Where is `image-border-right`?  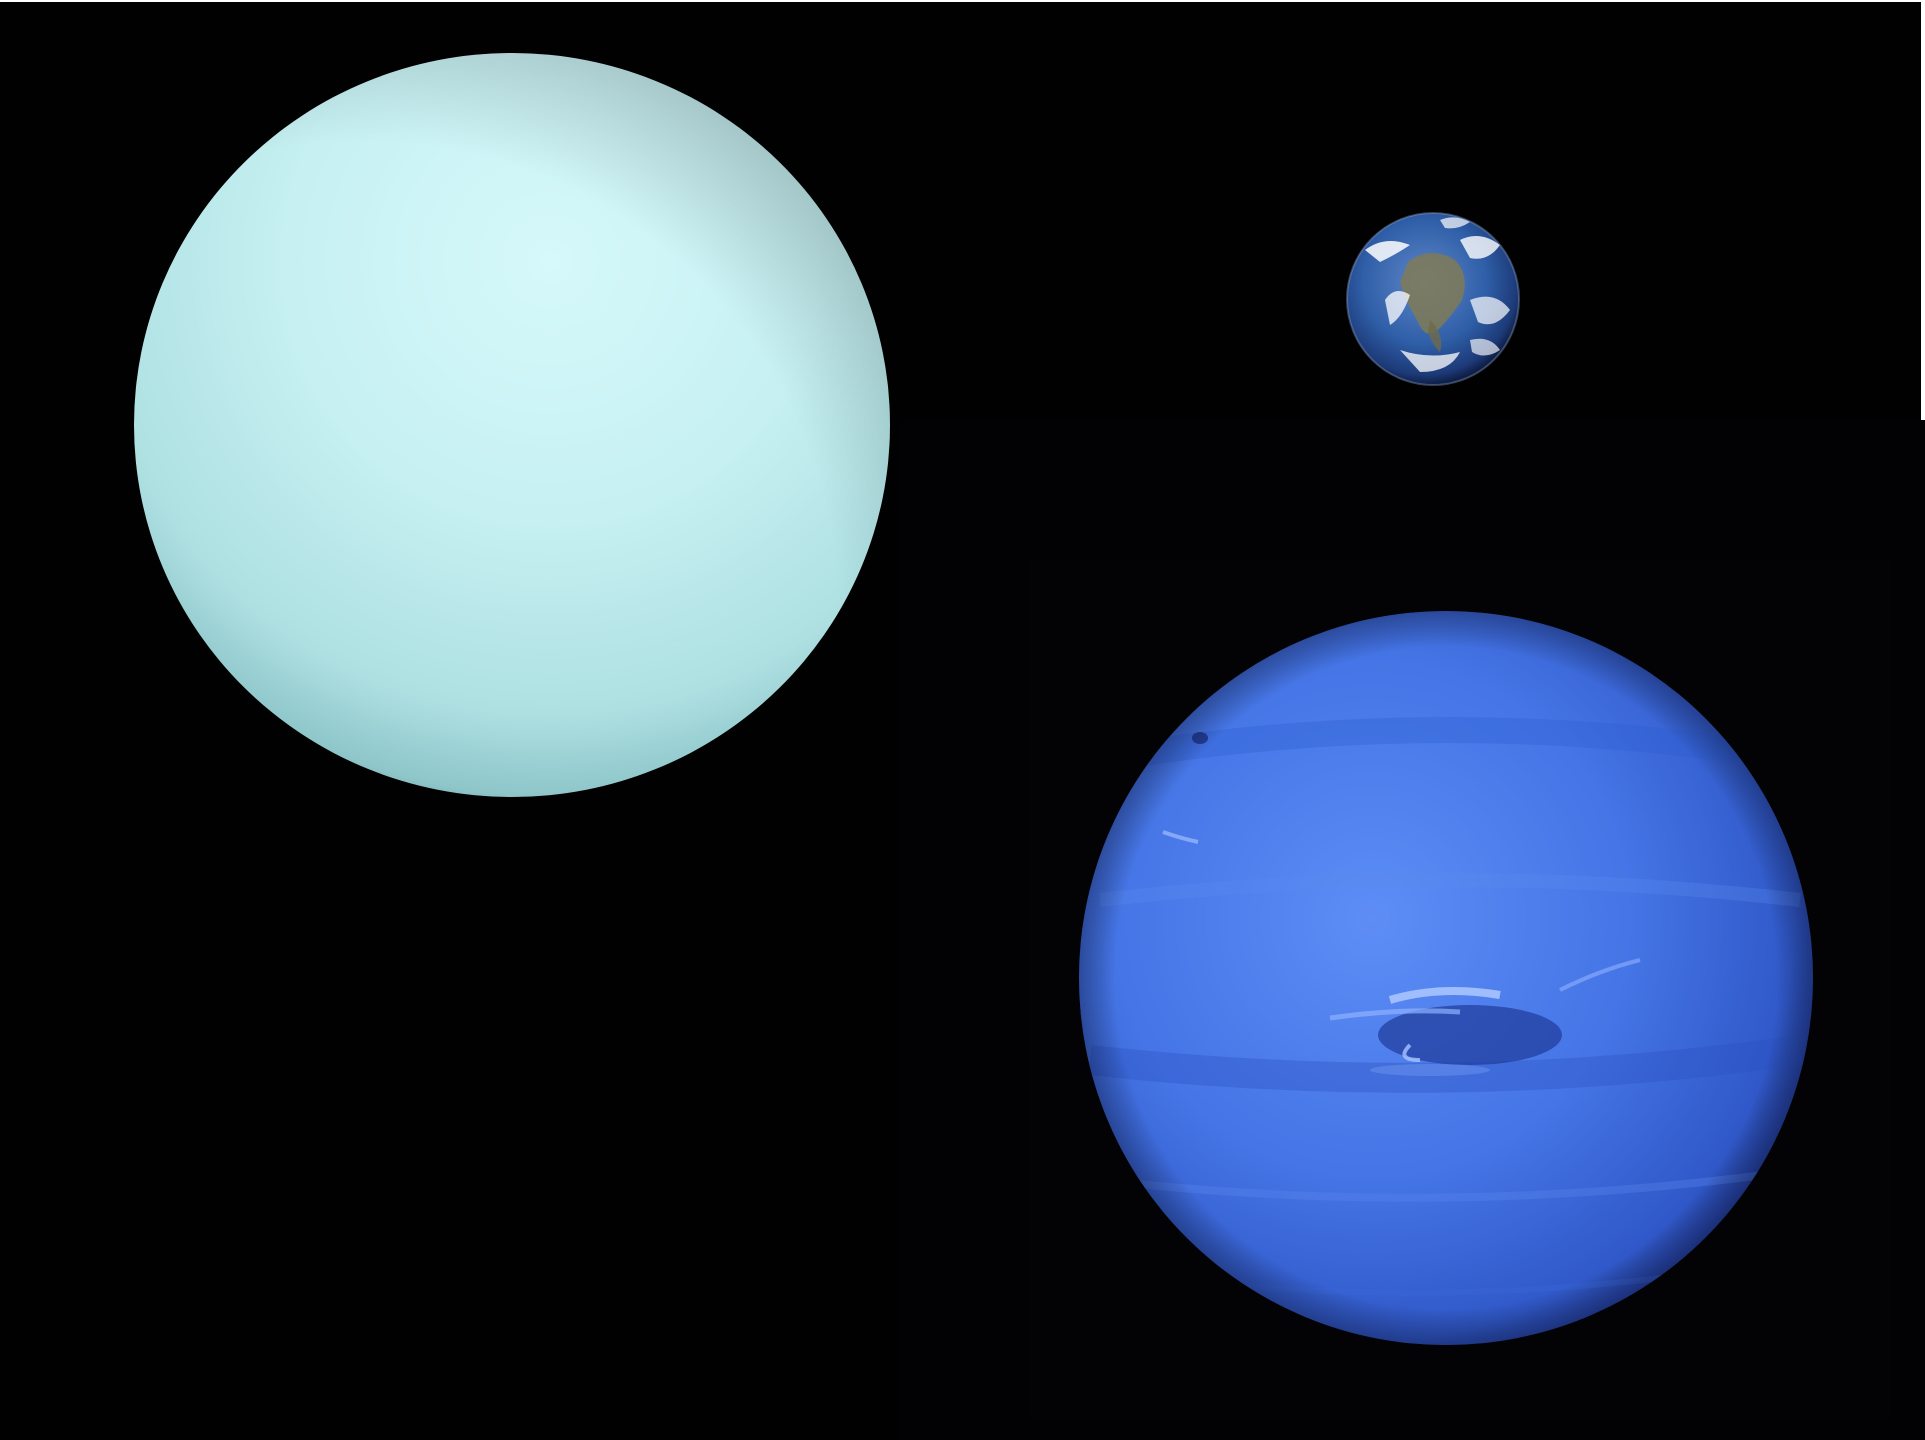 image-border-right is located at coordinates (1923, 210).